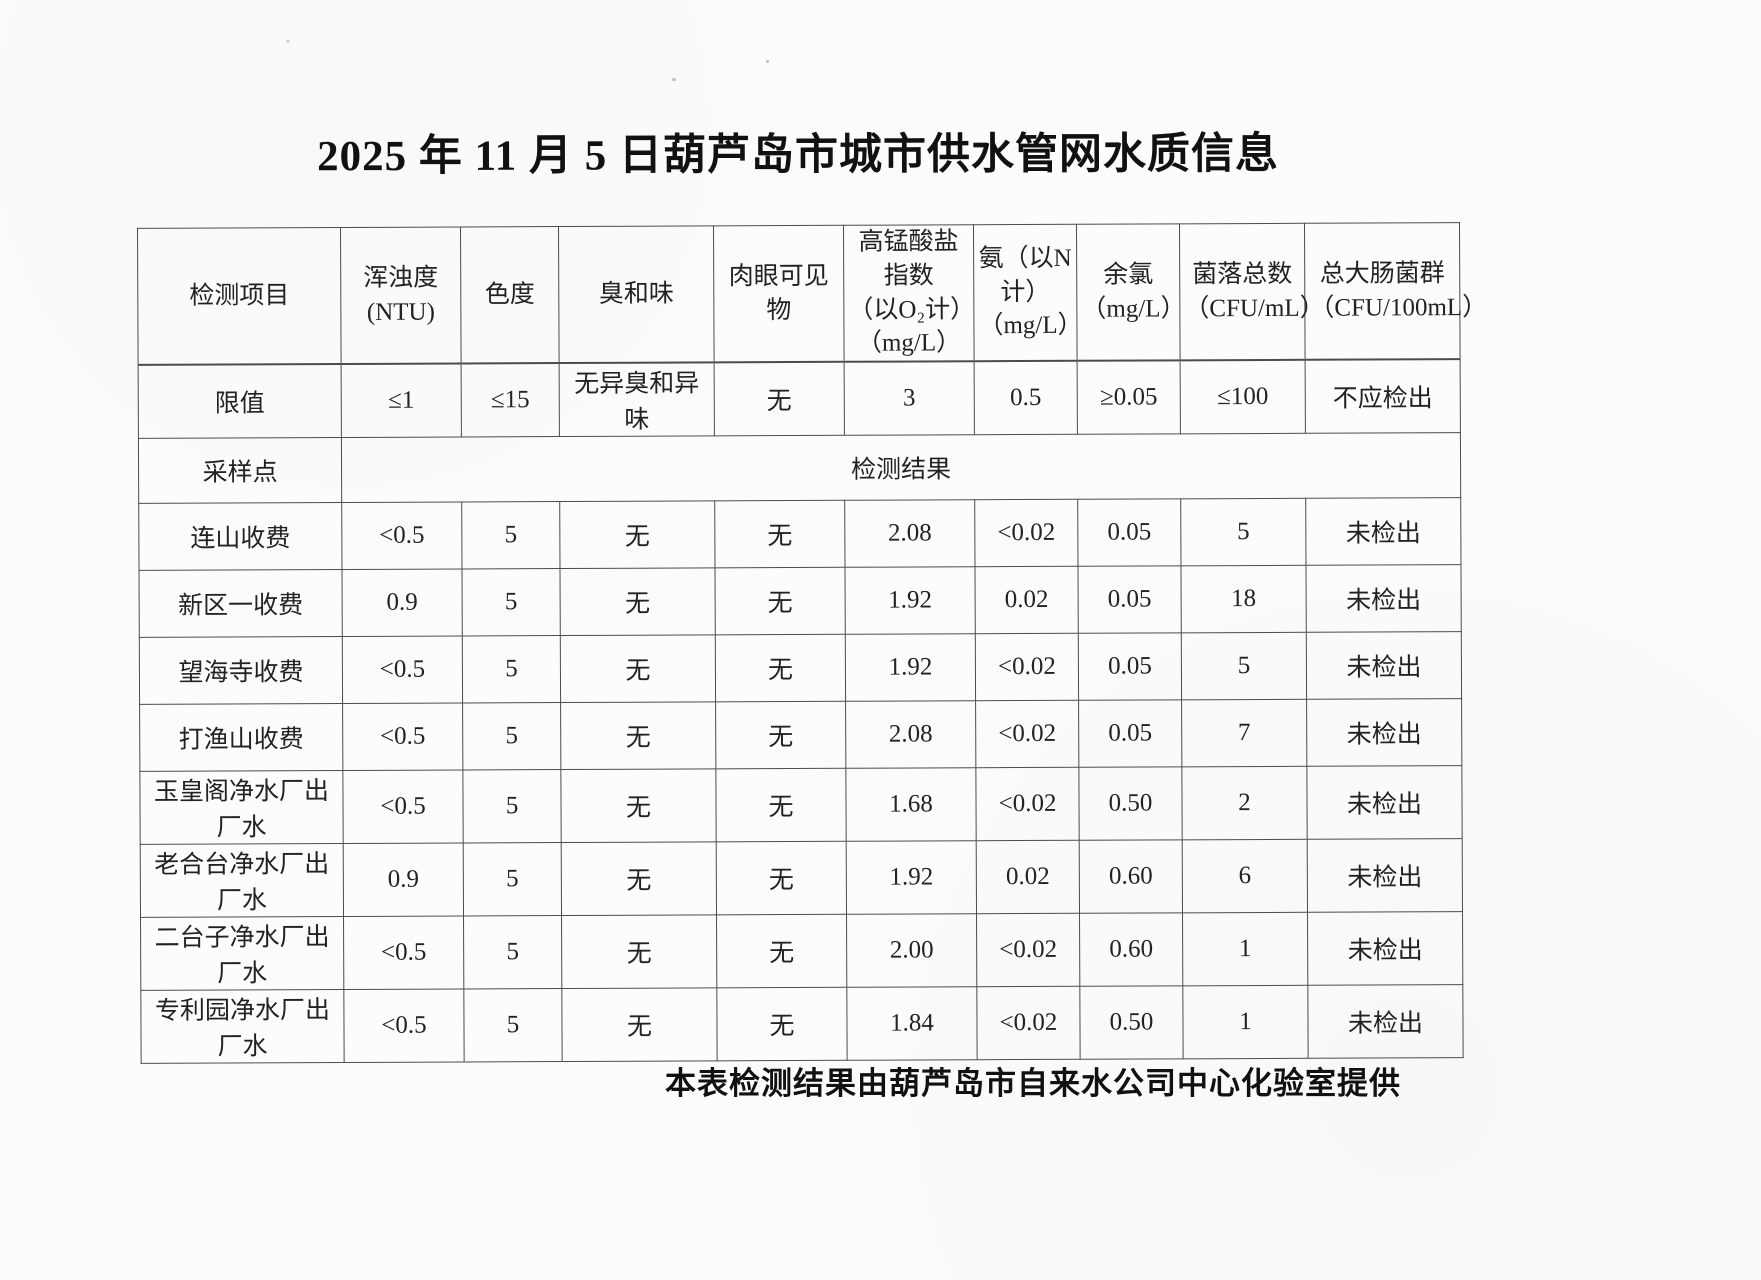  What do you see at coordinates (912, 1023) in the screenshot?
I see `result-value-cell: 1.84` at bounding box center [912, 1023].